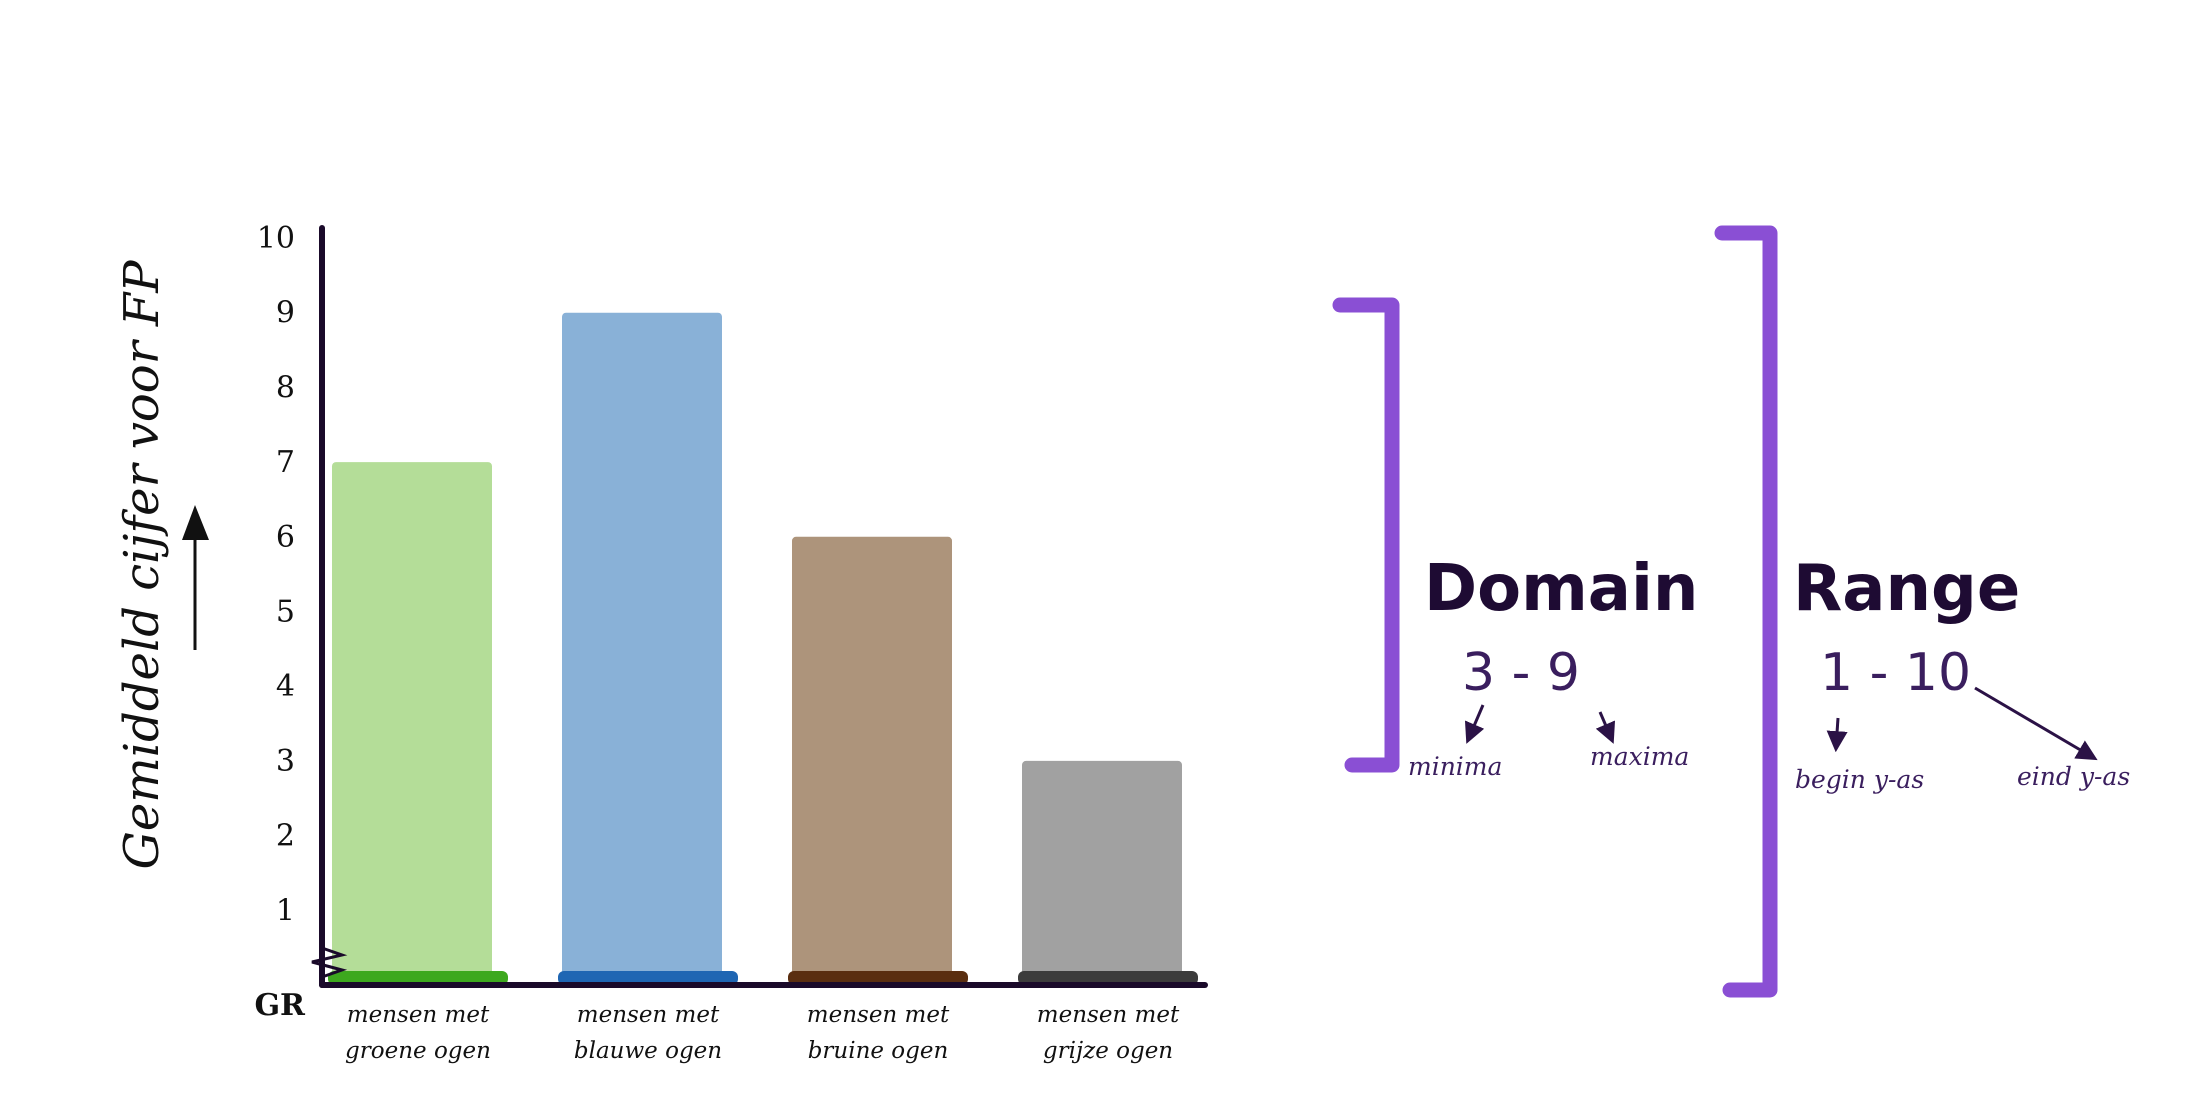 This screenshot has width=2193, height=1110. I want to click on x-origin-label: GR, so click(280, 1005).